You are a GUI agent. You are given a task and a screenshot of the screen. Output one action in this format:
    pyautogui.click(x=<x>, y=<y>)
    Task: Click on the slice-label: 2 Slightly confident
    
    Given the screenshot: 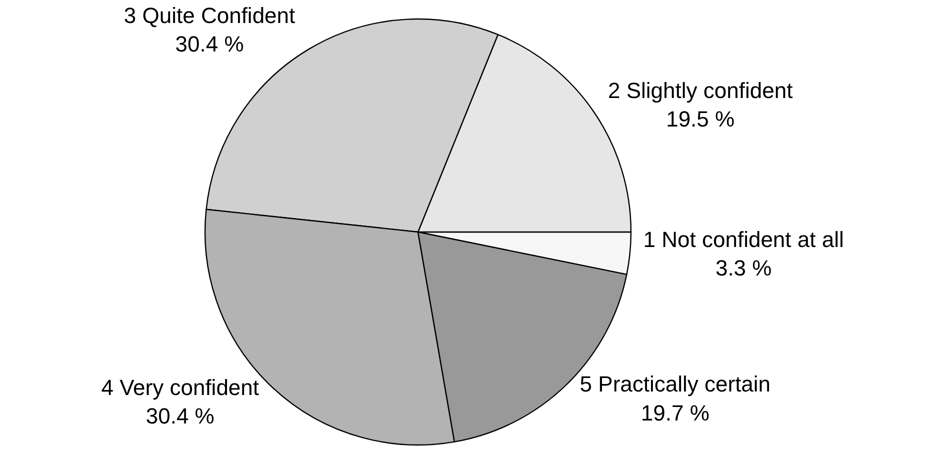 What is the action you would take?
    pyautogui.click(x=700, y=90)
    